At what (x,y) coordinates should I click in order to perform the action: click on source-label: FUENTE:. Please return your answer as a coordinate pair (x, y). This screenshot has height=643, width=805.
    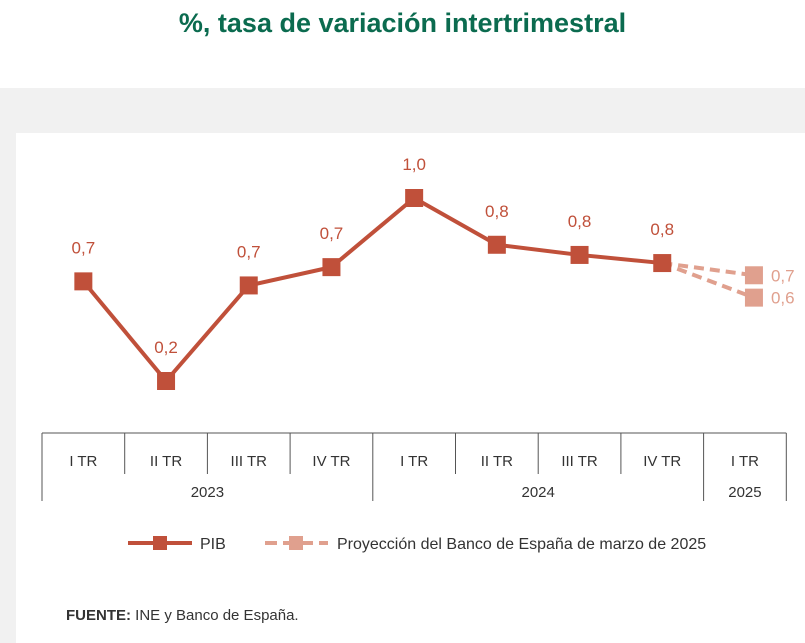
    Looking at the image, I should click on (98, 615).